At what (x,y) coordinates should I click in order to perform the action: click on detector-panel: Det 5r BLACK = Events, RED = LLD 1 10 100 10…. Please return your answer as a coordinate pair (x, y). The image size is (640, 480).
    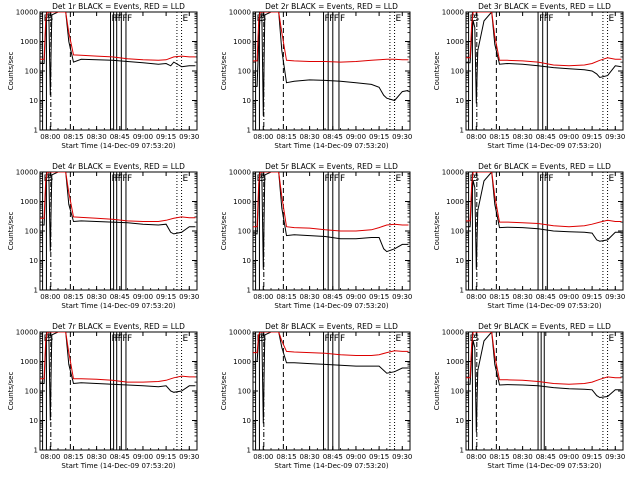
    Looking at the image, I should click on (316, 236).